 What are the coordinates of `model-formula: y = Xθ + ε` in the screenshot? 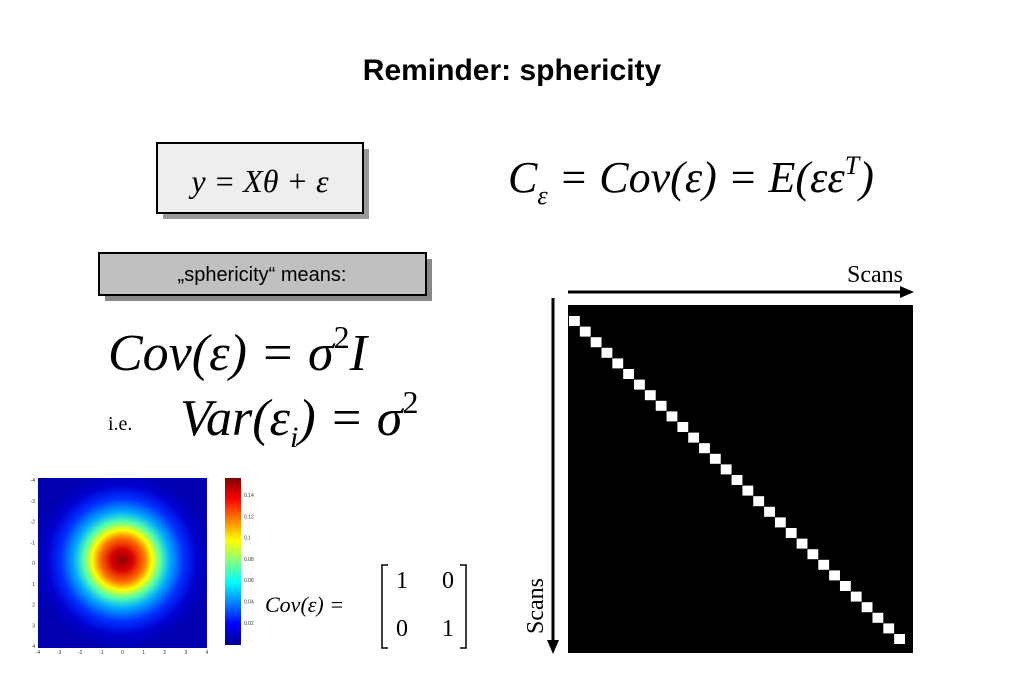 It's located at (258, 181).